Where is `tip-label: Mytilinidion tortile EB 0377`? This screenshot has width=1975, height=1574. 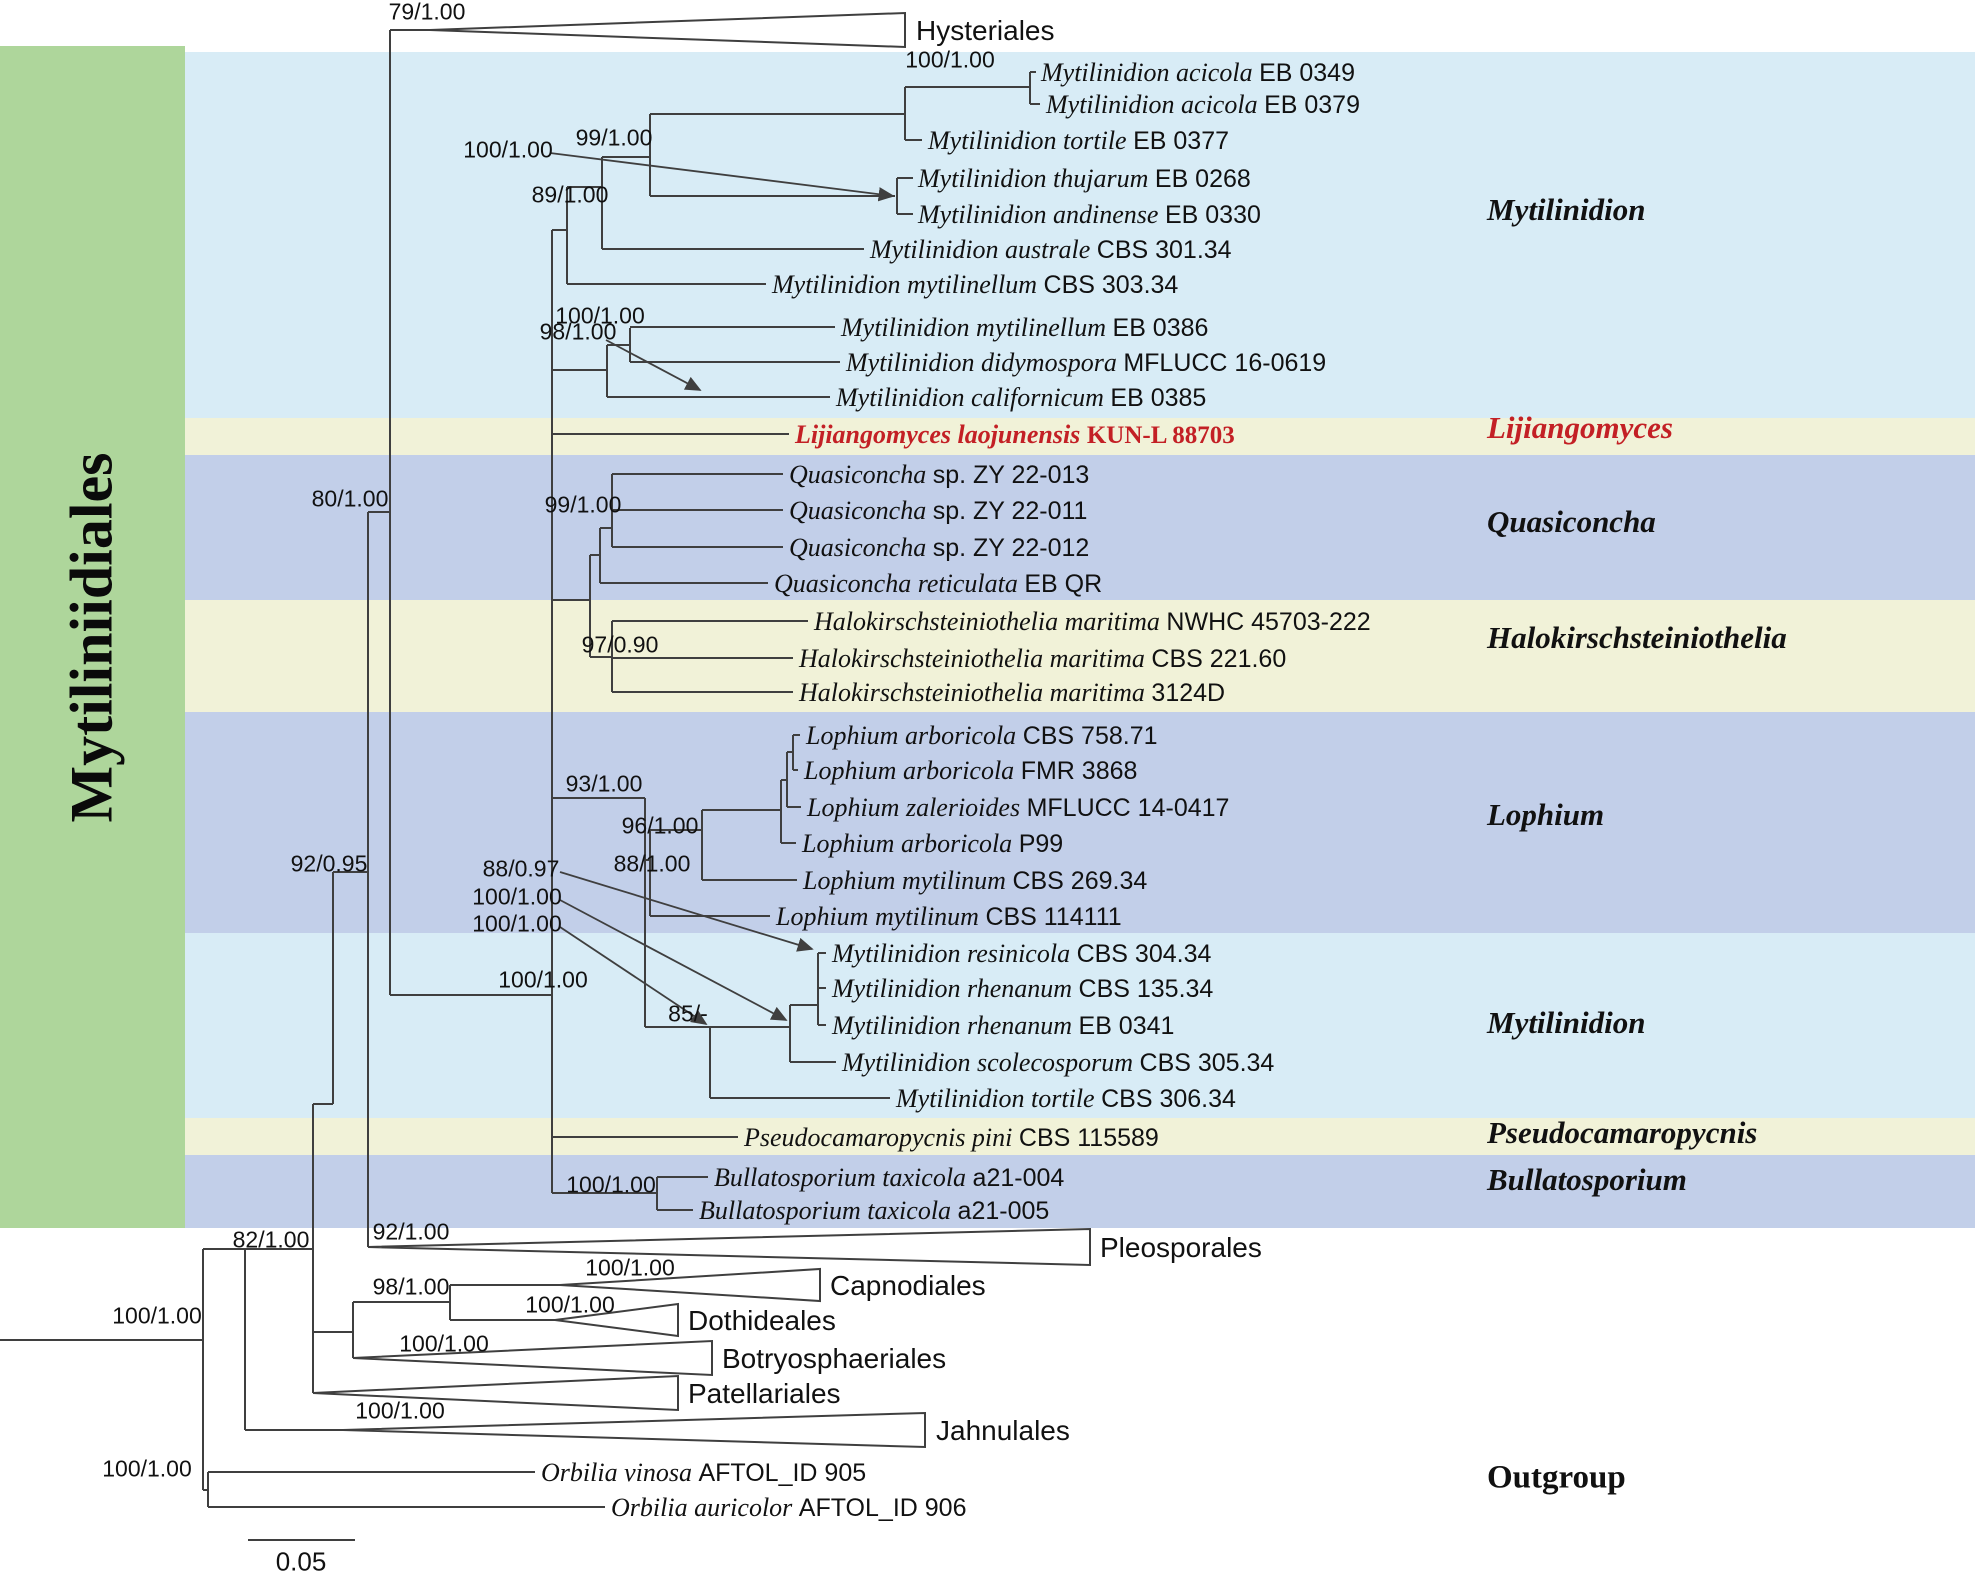
tip-label: Mytilinidion tortile EB 0377 is located at coordinates (1078, 141).